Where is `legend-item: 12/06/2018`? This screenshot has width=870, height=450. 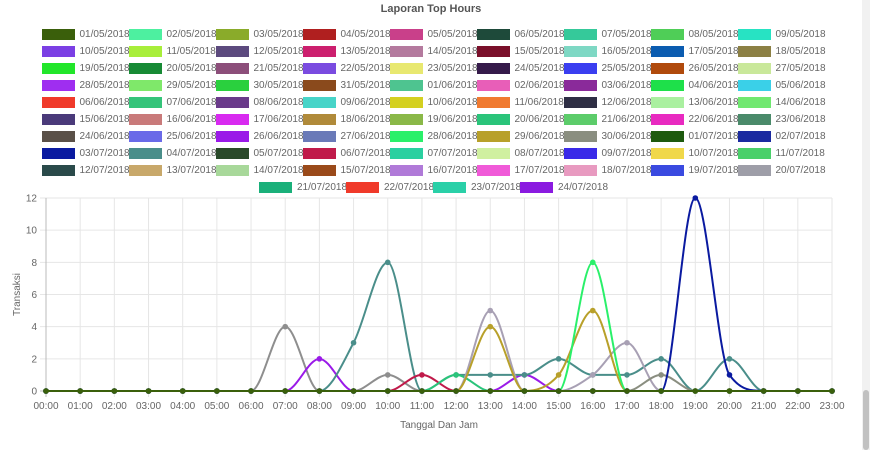
legend-item: 12/06/2018 is located at coordinates (607, 102).